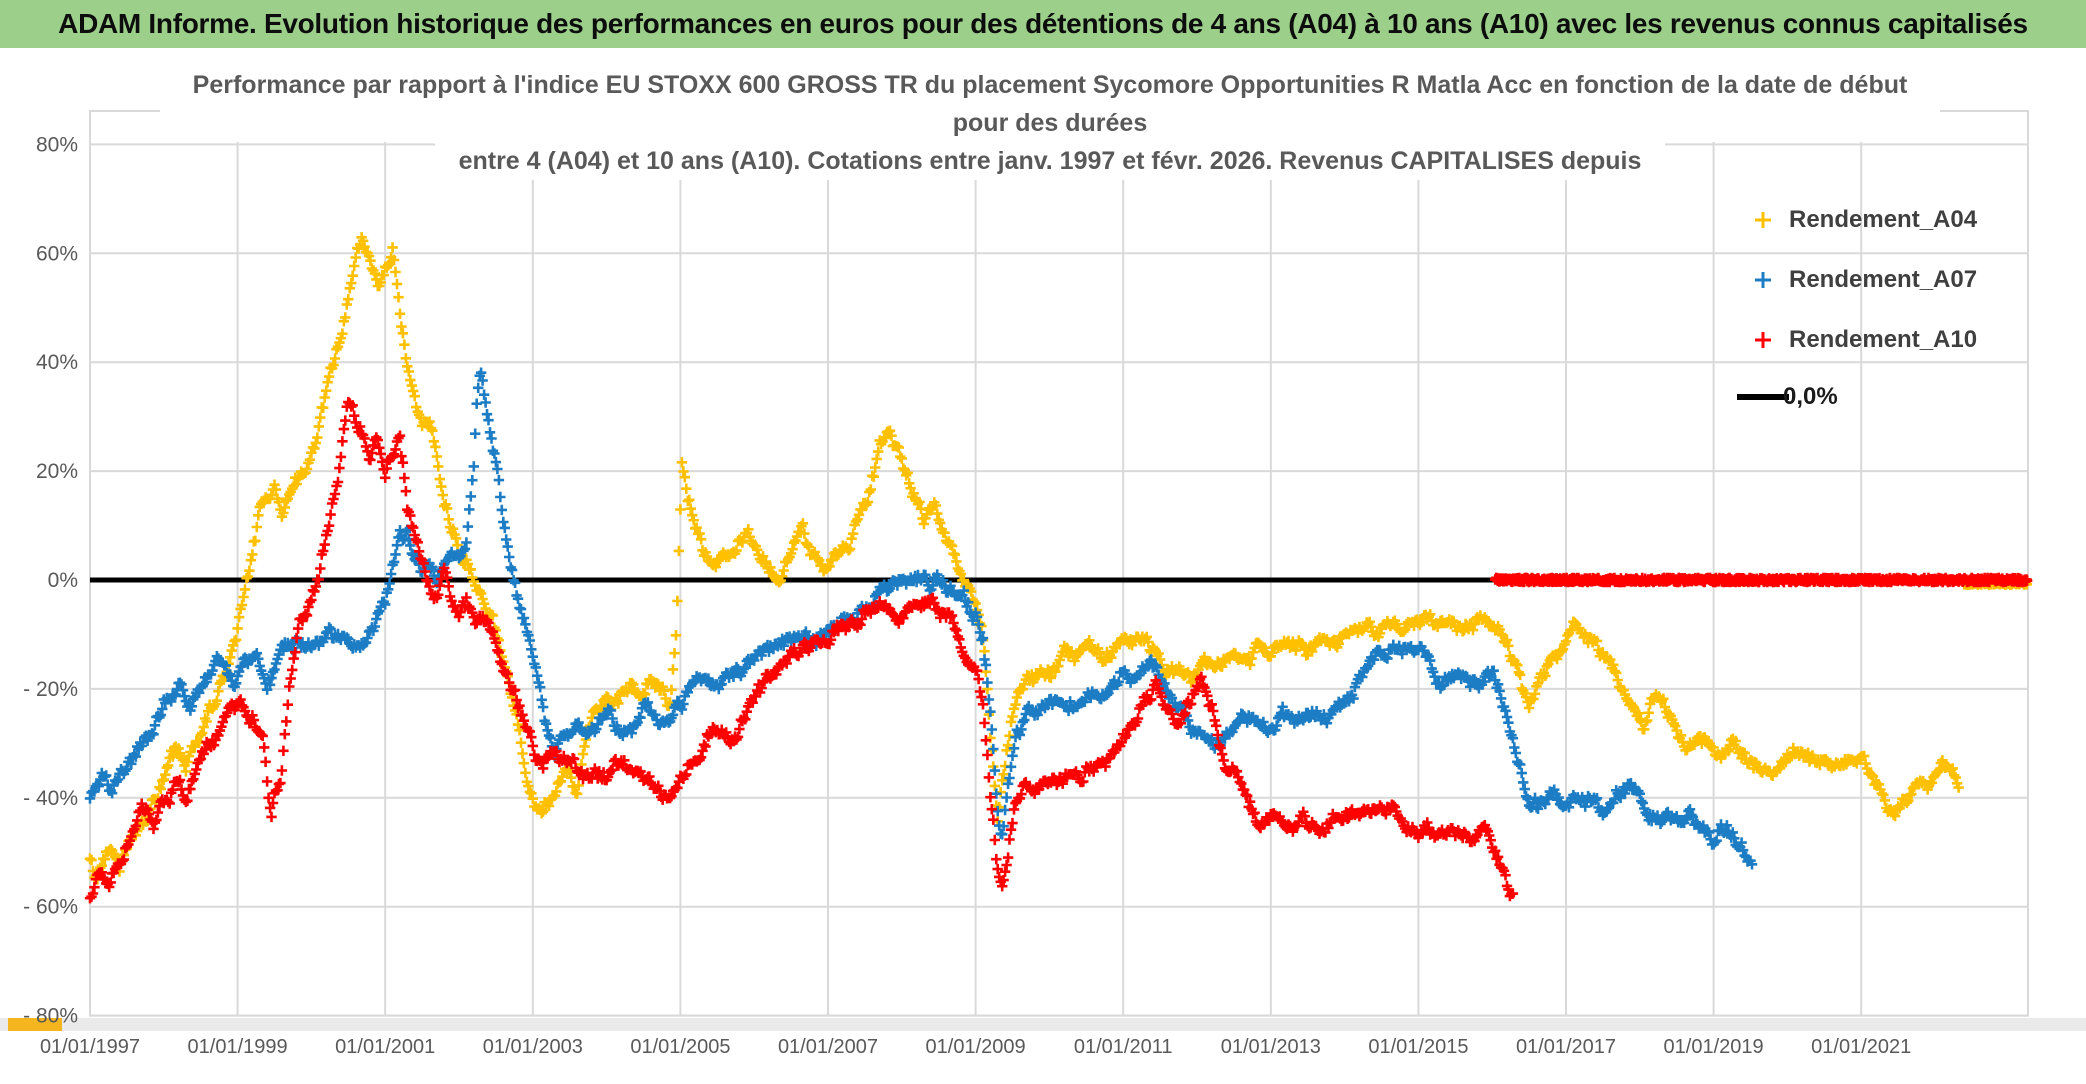  What do you see at coordinates (1714, 1047) in the screenshot?
I see `svg-text: 01/01/2019` at bounding box center [1714, 1047].